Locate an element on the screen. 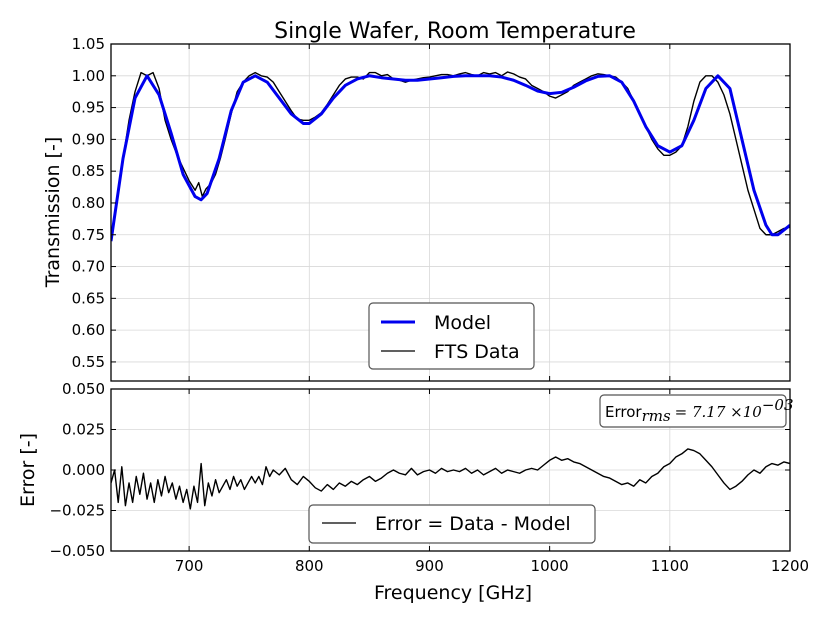 The image size is (830, 623). series-line-error-data-model is located at coordinates (450, 479).